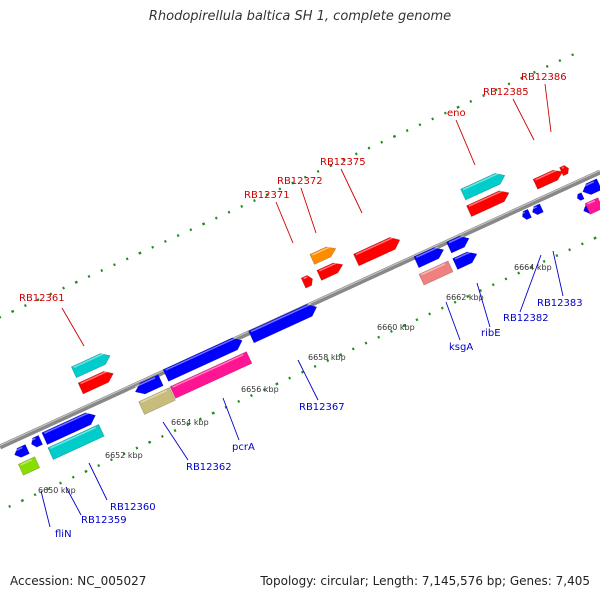 The width and height of the screenshot is (600, 600). Describe the element at coordinates (322, 407) in the screenshot. I see `gene-label: RB12367` at that location.